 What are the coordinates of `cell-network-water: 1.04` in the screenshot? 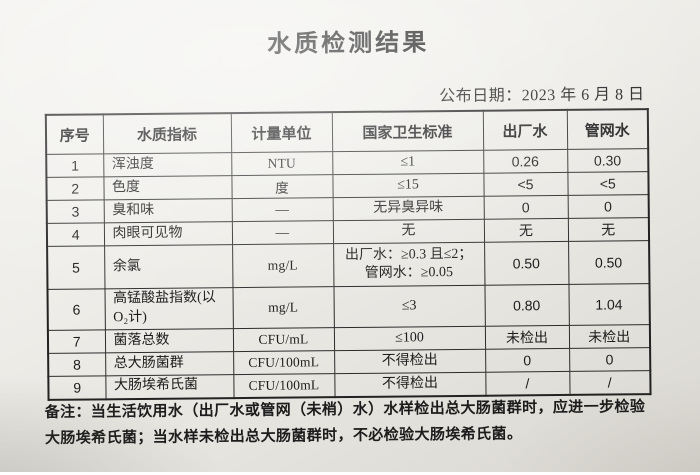 It's located at (609, 304).